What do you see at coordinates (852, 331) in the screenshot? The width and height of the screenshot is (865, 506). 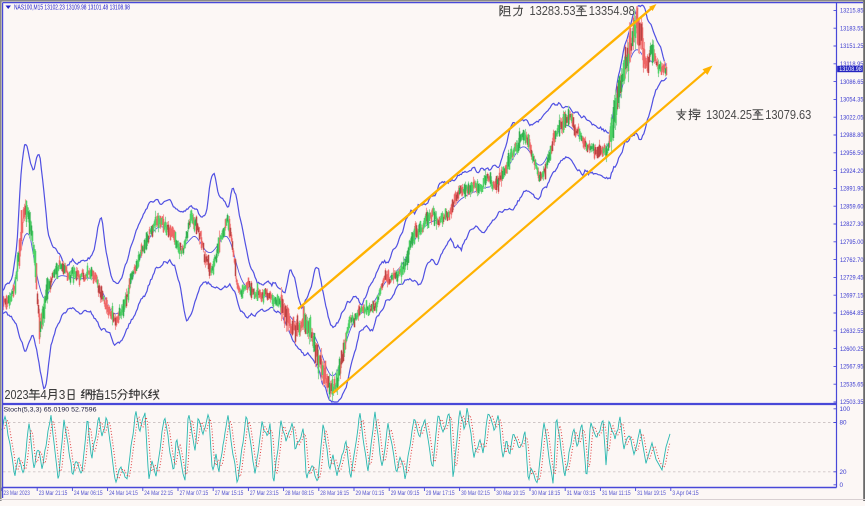 I see `svg-text: 12632.55` at bounding box center [852, 331].